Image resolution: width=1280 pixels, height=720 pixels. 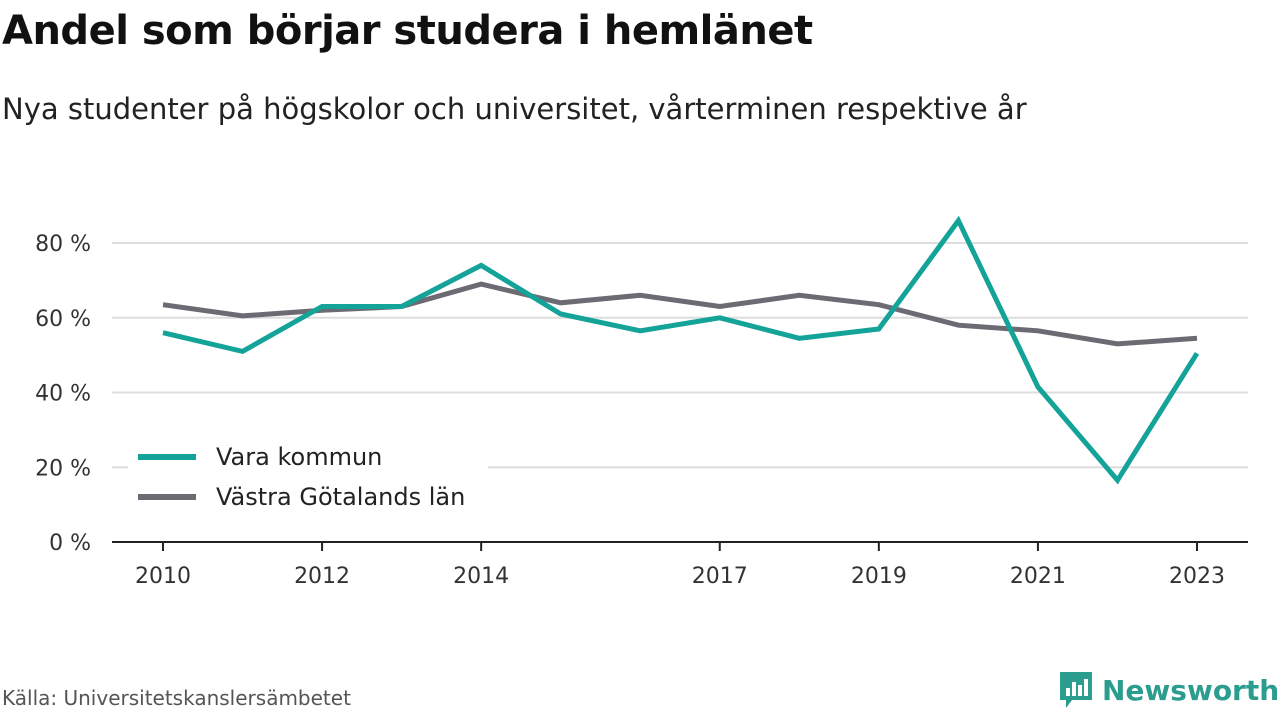 I want to click on brand-name: Newsworthy, so click(x=1191, y=690).